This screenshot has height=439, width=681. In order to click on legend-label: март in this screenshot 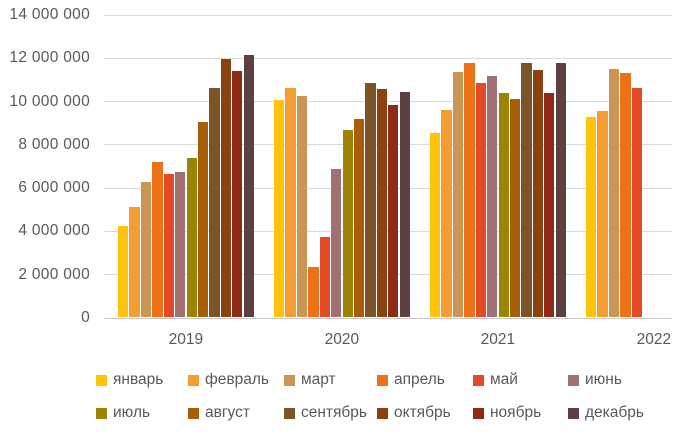, I will do `click(318, 379)`.